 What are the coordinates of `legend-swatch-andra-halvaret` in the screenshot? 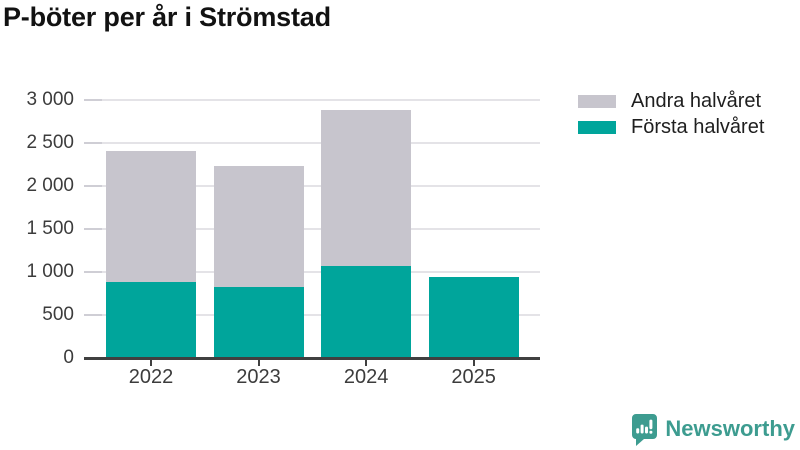 It's located at (597, 101).